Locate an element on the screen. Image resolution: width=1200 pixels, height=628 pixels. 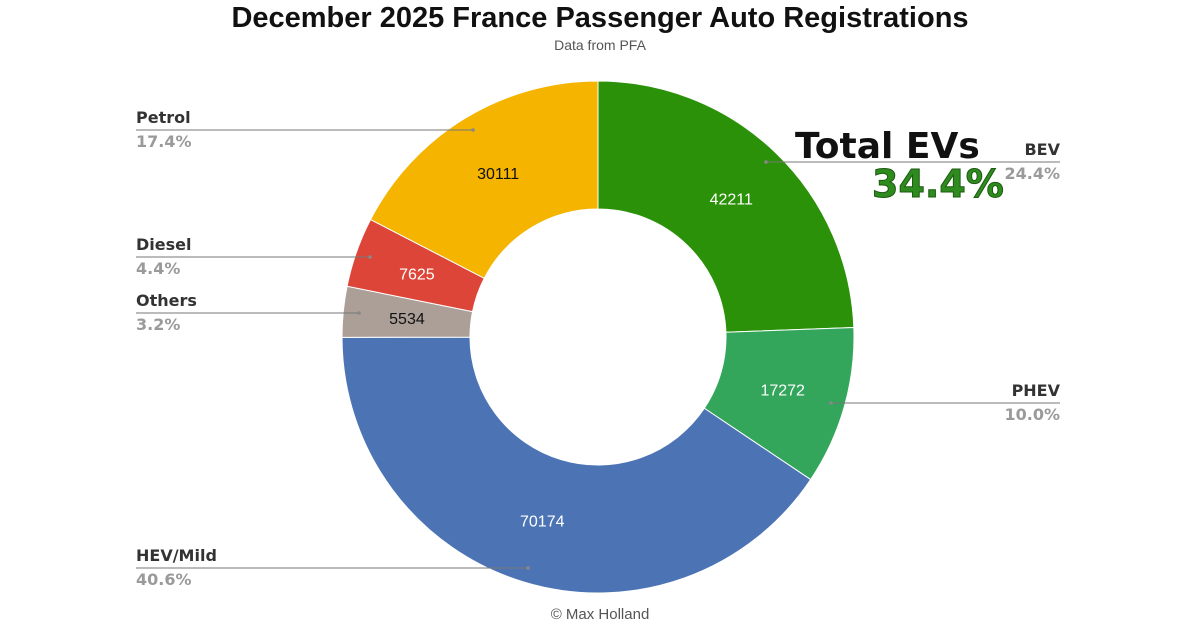
leader-dot-hev-mild is located at coordinates (528, 568).